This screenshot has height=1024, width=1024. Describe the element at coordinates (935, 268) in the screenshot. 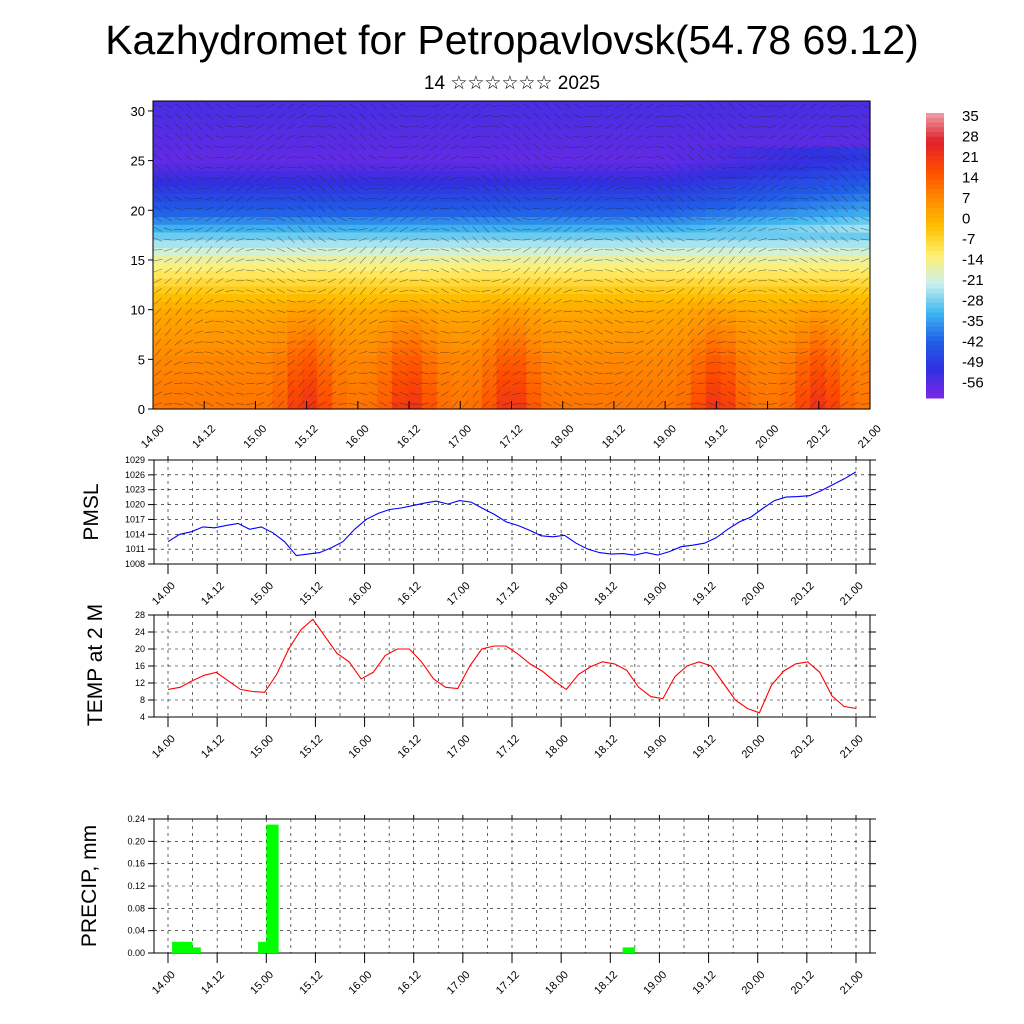

I see `colorbar-swatch` at that location.